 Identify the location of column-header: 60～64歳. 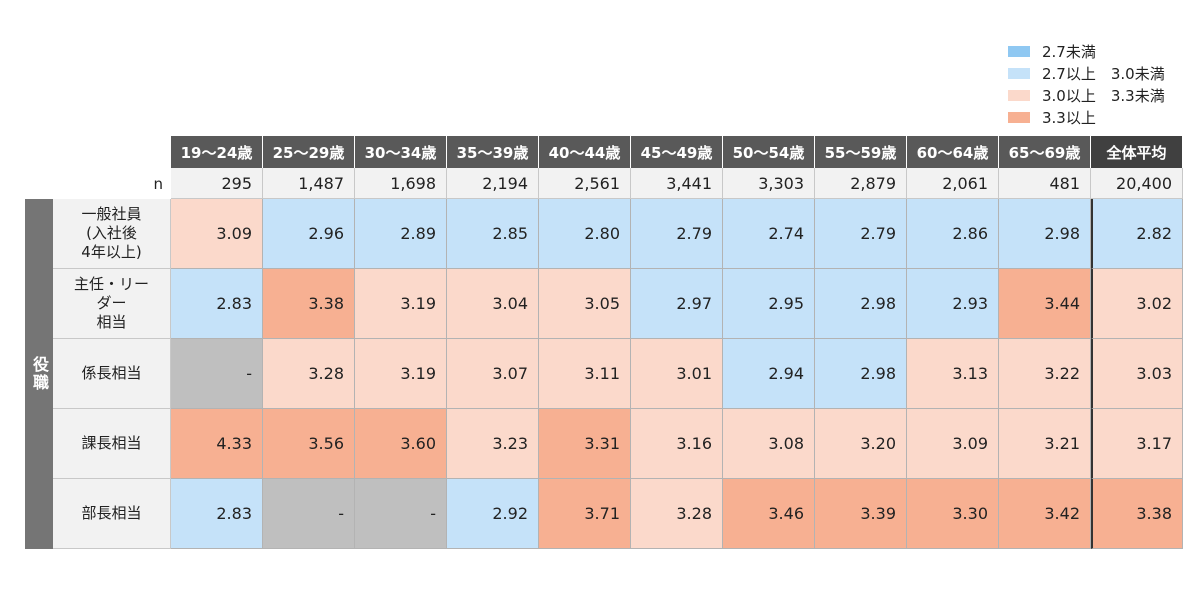
(953, 152).